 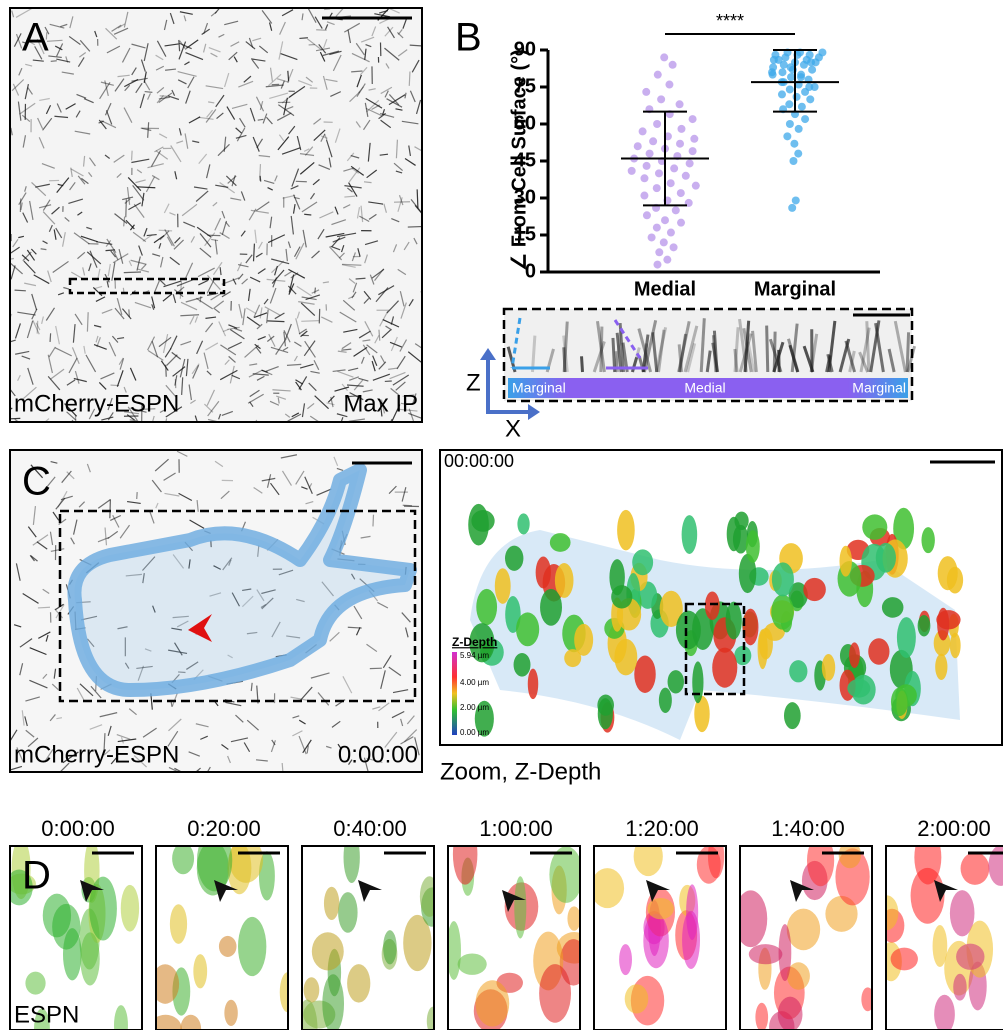 I want to click on frame-content, so click(x=660, y=938).